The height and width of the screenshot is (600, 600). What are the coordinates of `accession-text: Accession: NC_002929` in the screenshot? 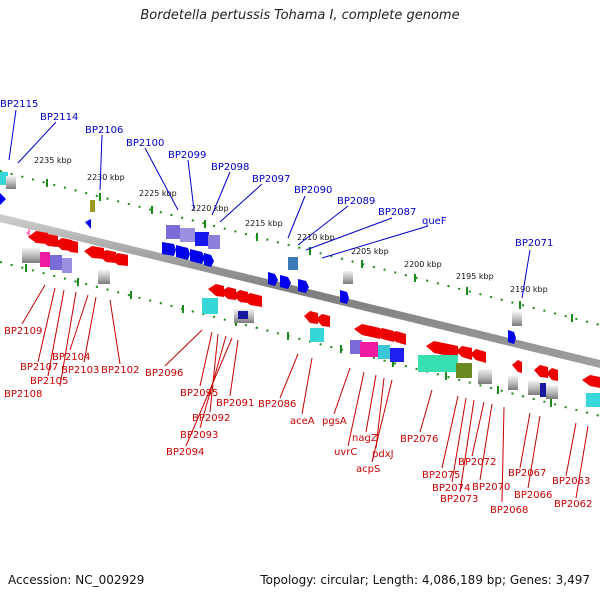 It's located at (76, 580).